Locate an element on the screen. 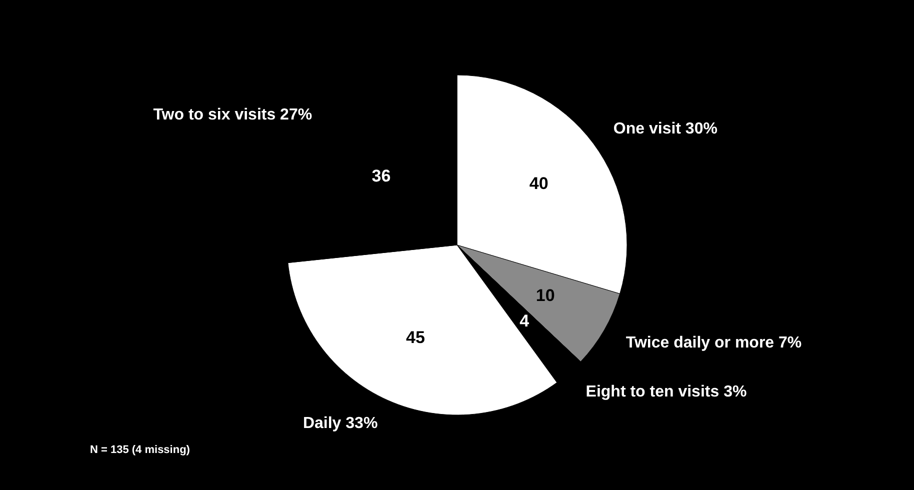  data-label: 4 is located at coordinates (525, 321).